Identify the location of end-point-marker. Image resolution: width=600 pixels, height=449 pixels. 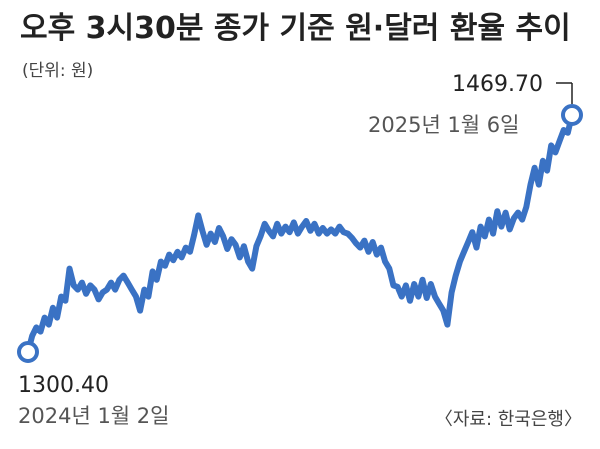
(572, 115).